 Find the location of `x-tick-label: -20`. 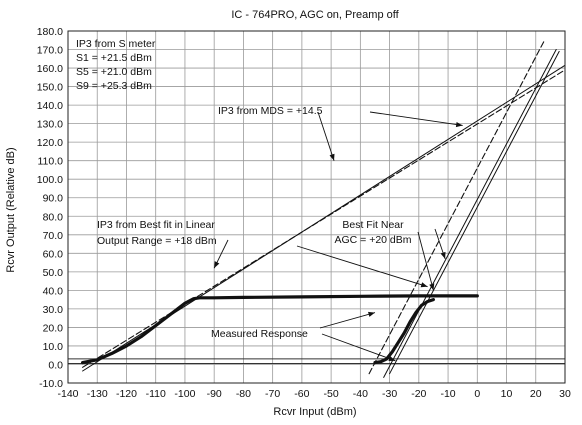

x-tick-label: -20 is located at coordinates (418, 394).